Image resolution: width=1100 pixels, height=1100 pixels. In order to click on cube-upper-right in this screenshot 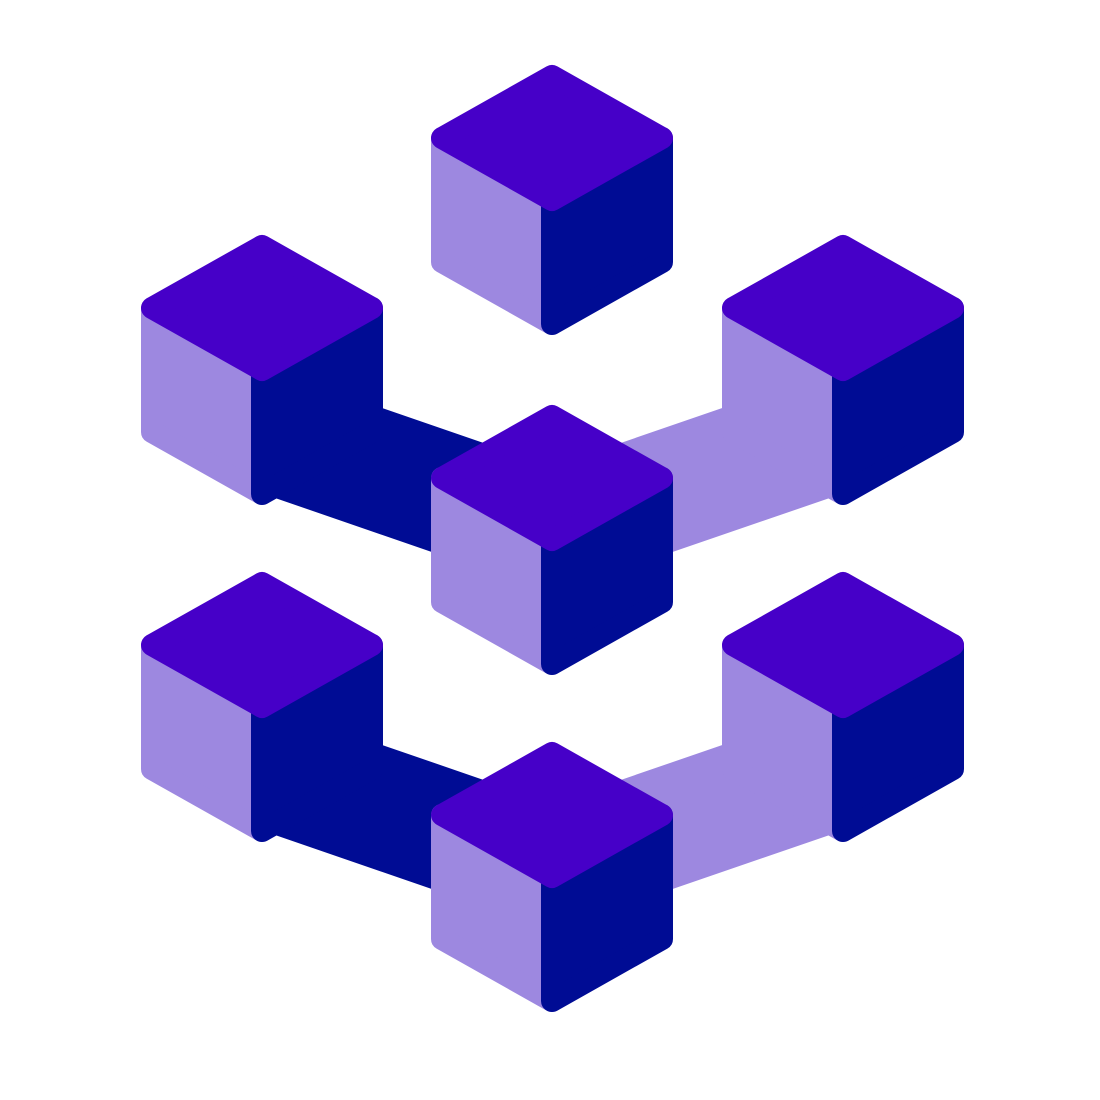, I will do `click(843, 370)`.